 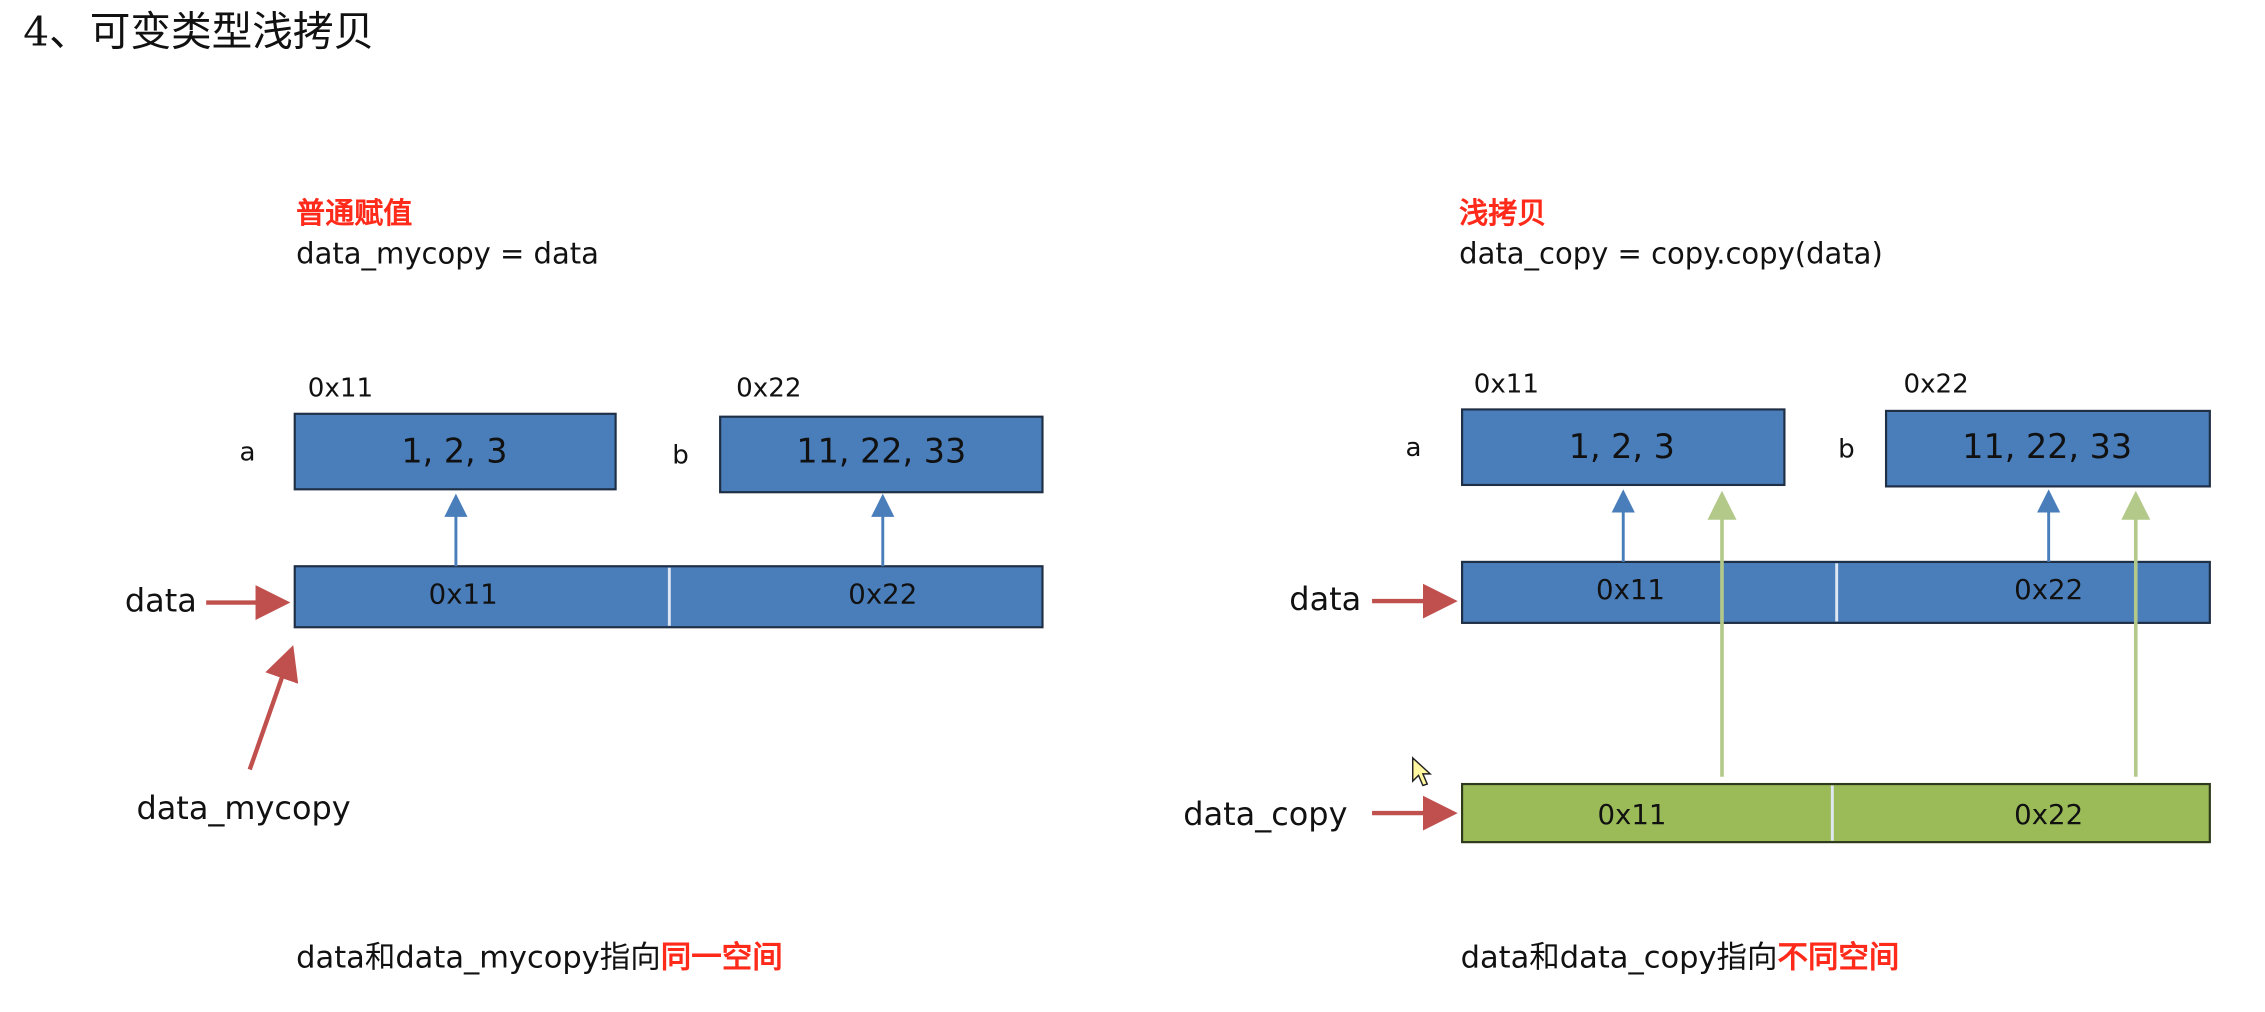 I want to click on caption: data和data_mycopy指向同一空间, so click(x=539, y=957).